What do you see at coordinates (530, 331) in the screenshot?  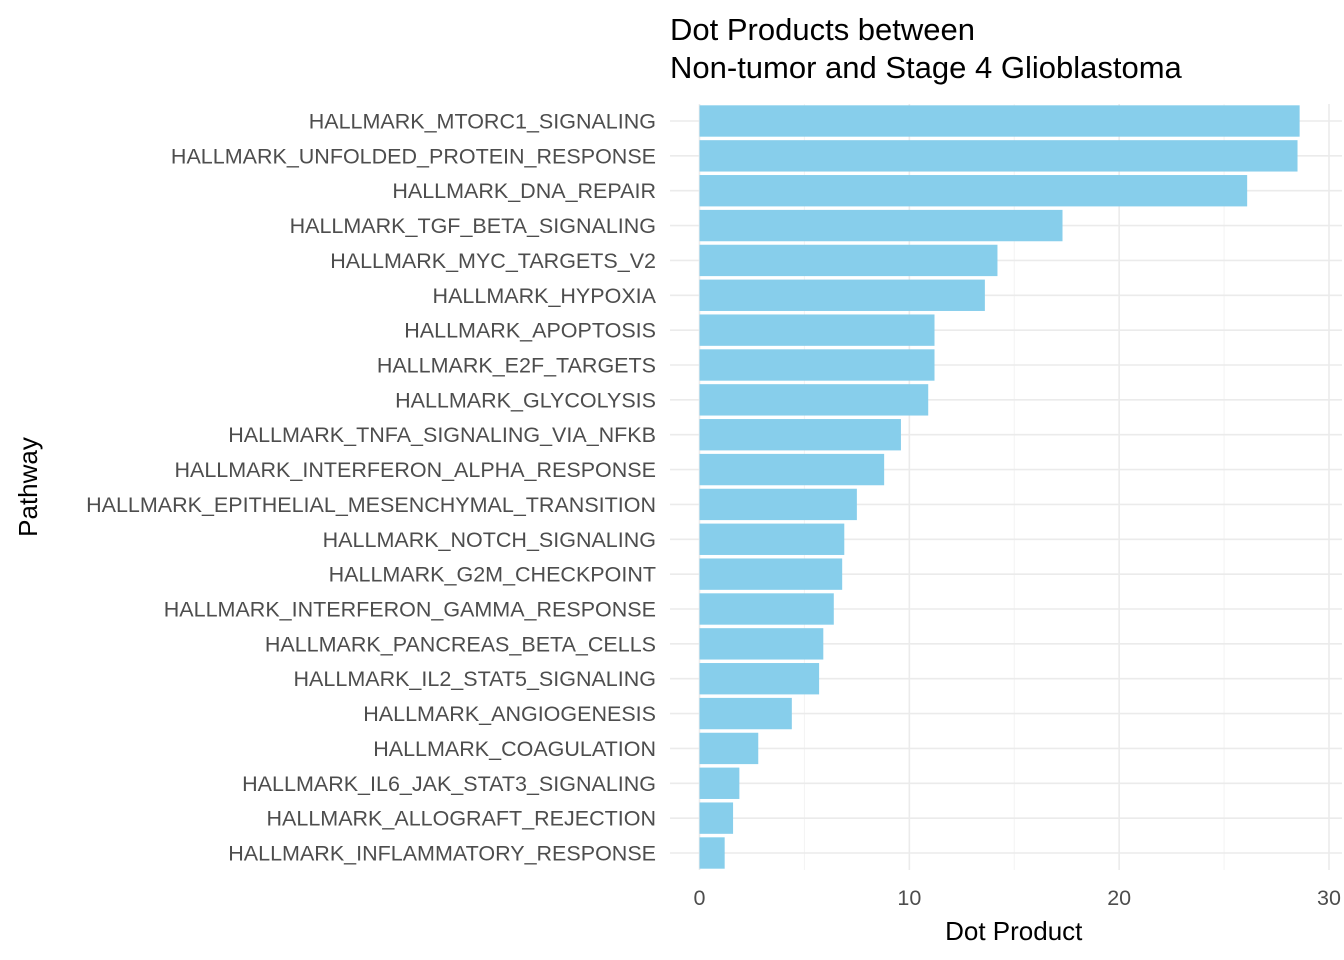 I see `y-tick-label: HALLMARK_APOPTOSIS` at bounding box center [530, 331].